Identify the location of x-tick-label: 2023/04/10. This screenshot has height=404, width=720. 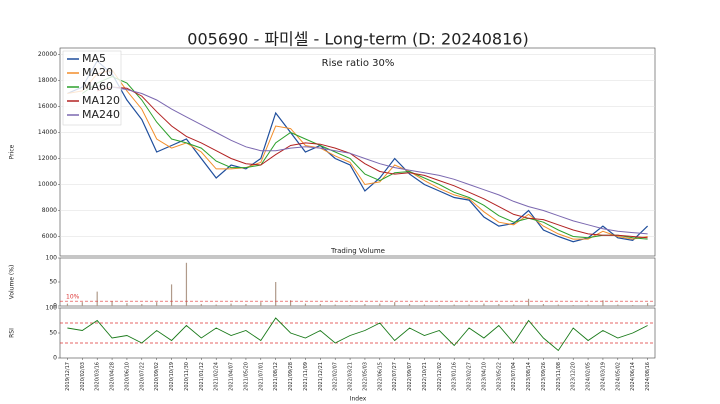
(484, 376).